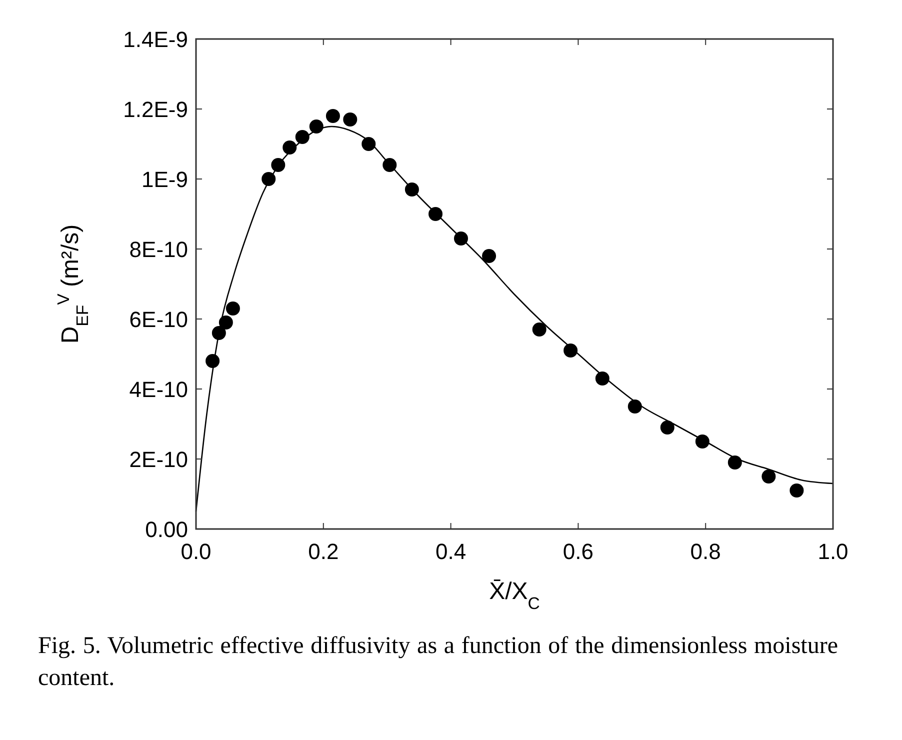 Image resolution: width=902 pixels, height=740 pixels. What do you see at coordinates (323, 551) in the screenshot?
I see `x-tick-label: 0.2` at bounding box center [323, 551].